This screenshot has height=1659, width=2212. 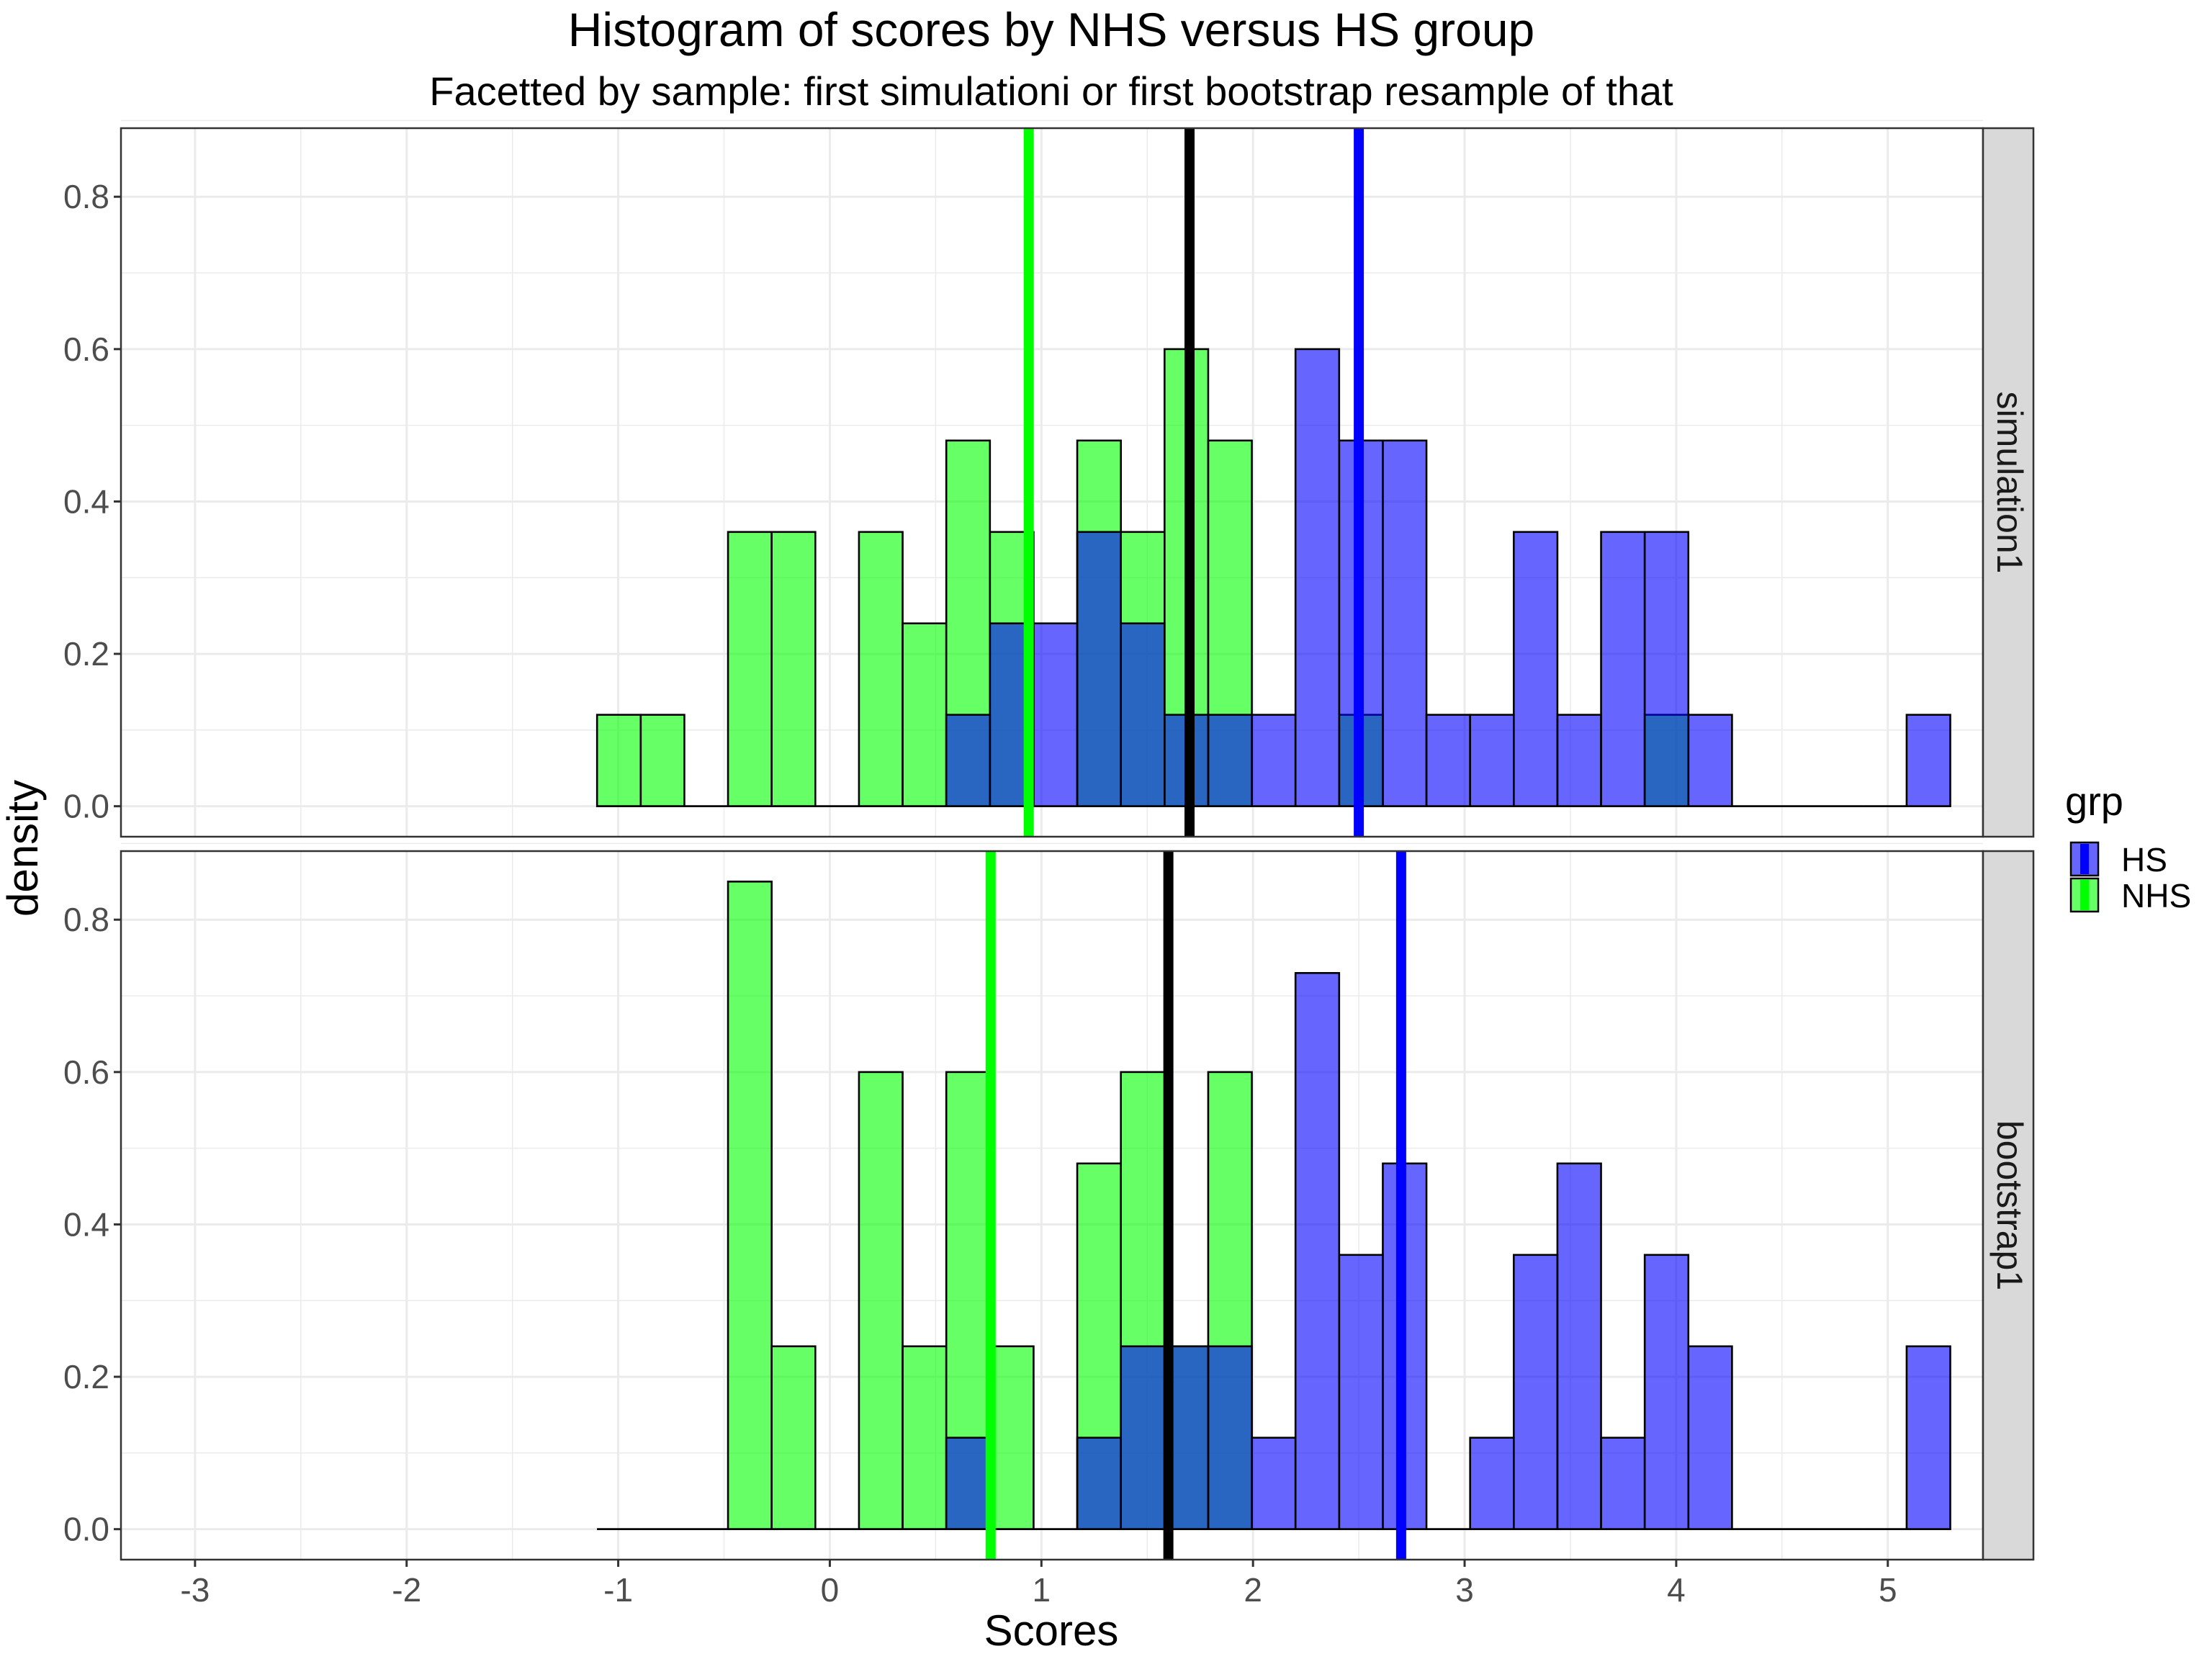 What do you see at coordinates (2144, 859) in the screenshot?
I see `legend-label: HS` at bounding box center [2144, 859].